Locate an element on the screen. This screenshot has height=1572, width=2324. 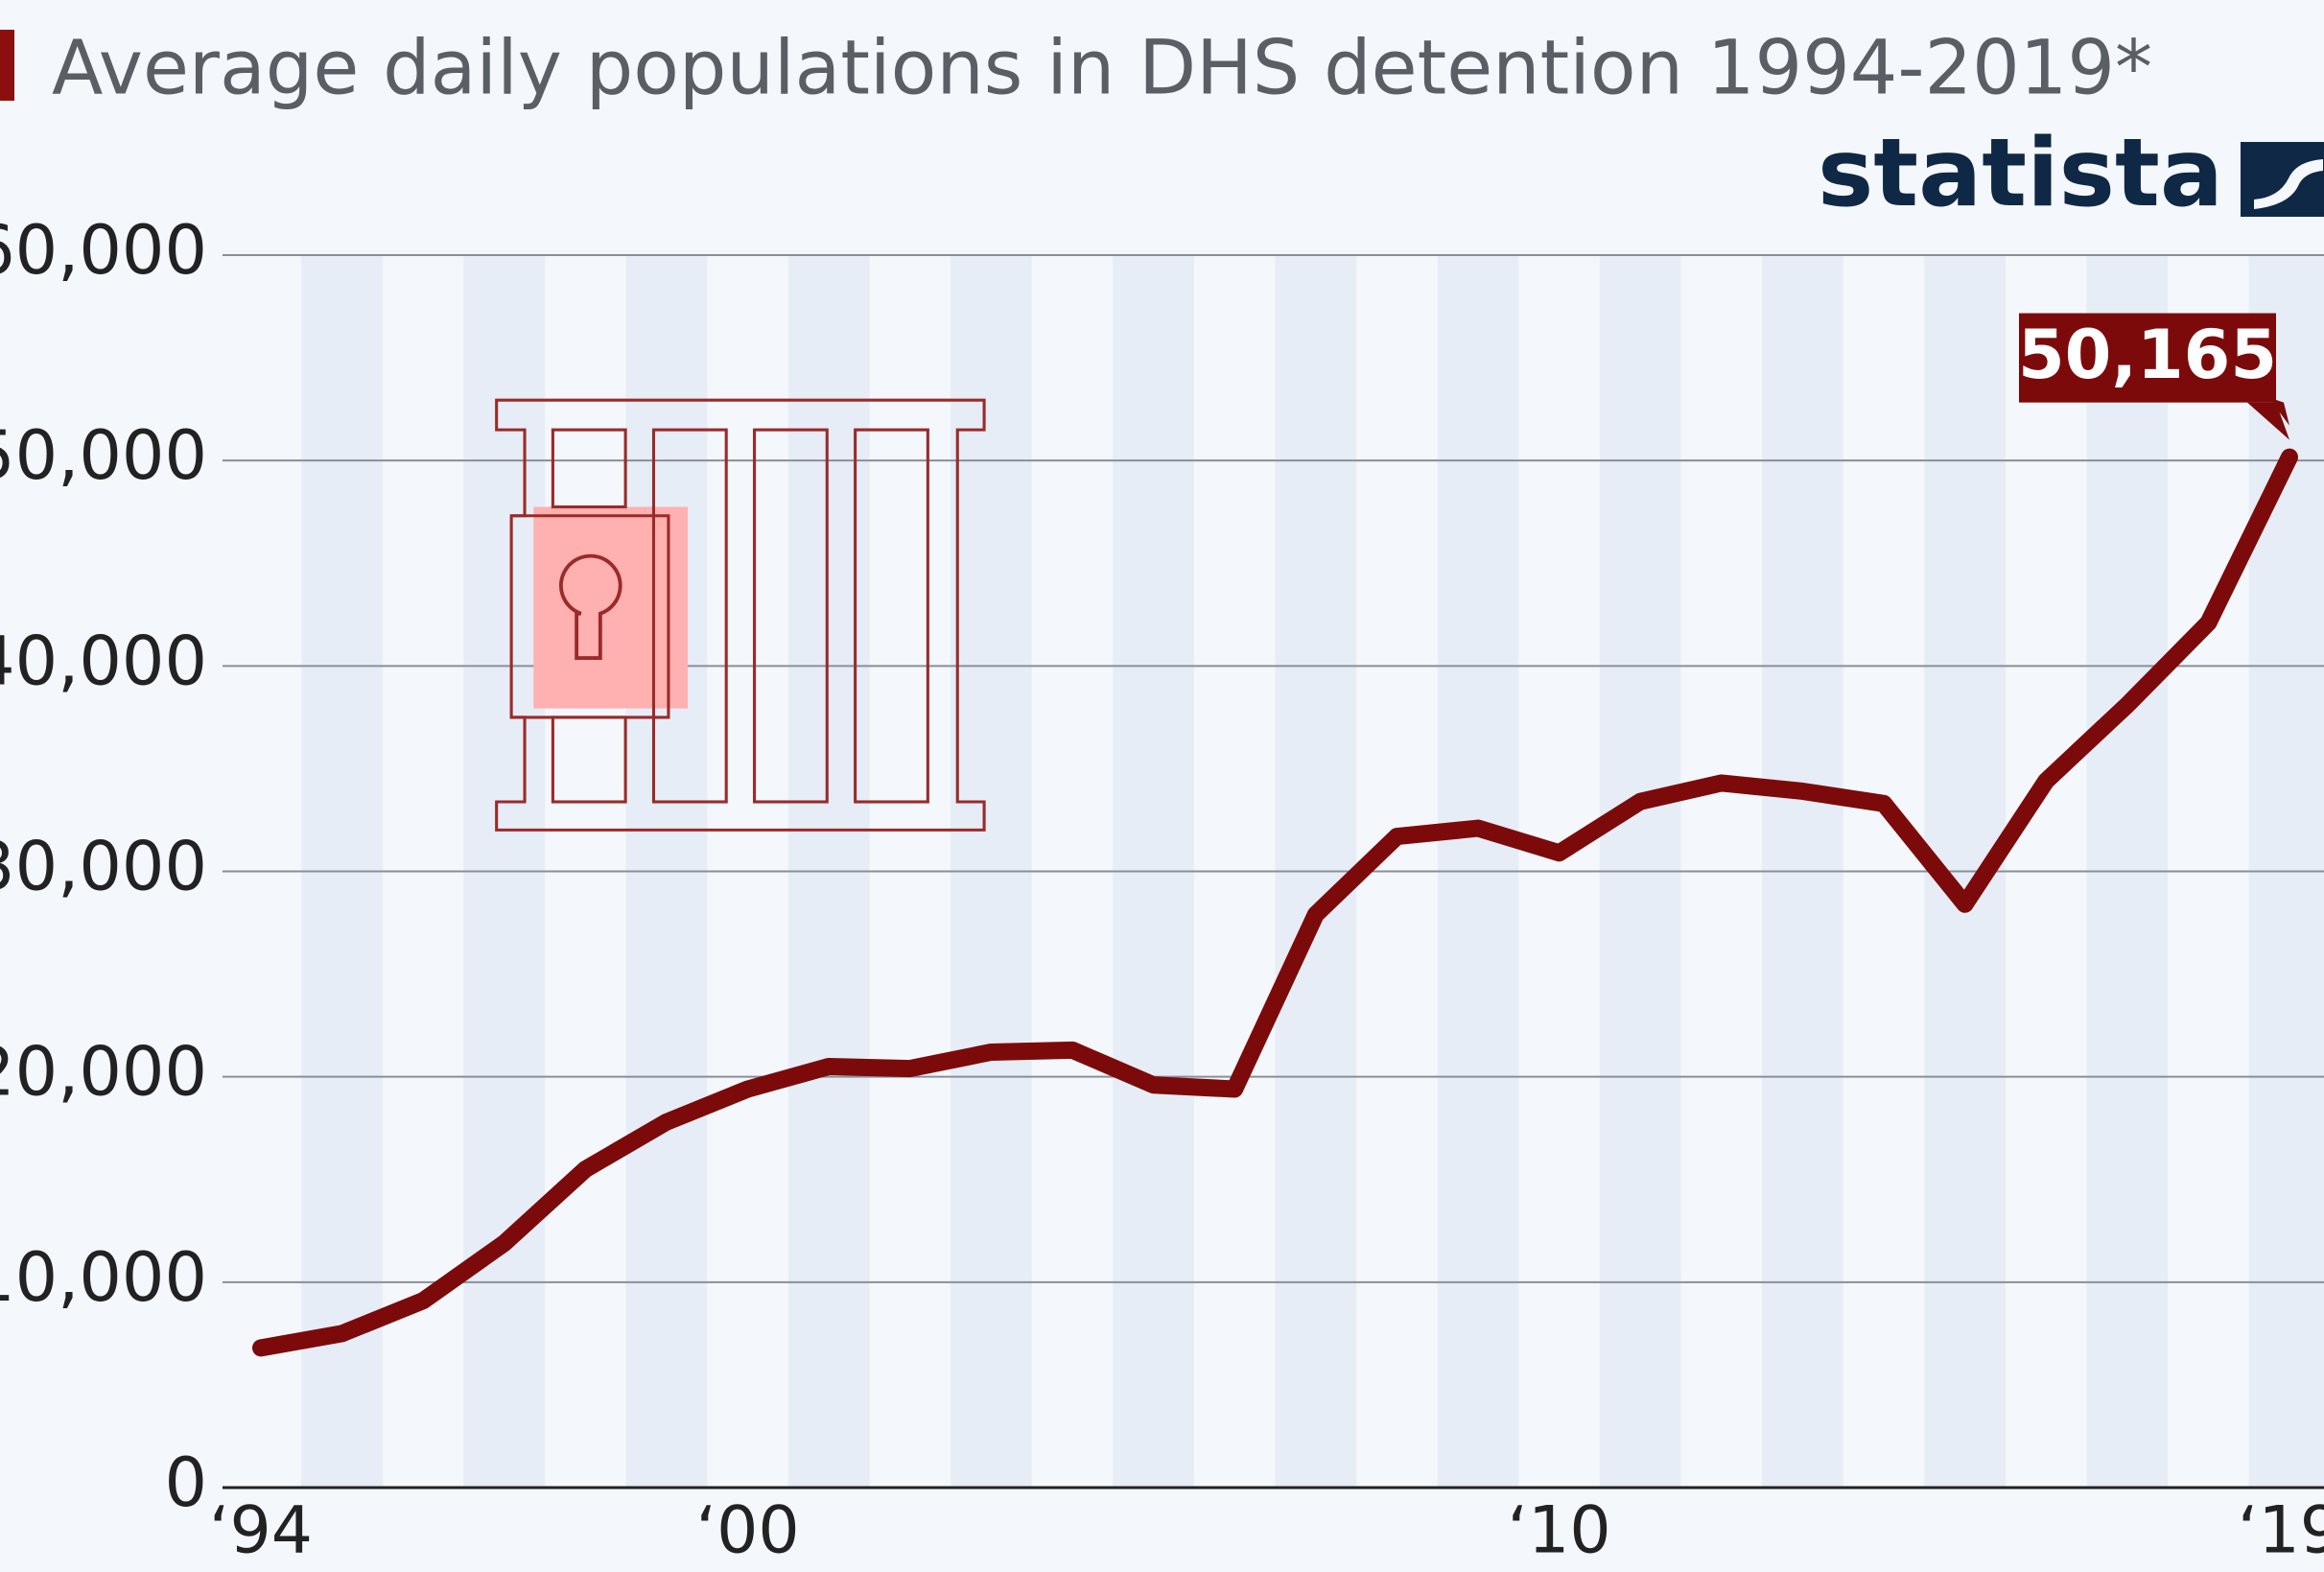
y-tick-label: 30,000 is located at coordinates (103, 867).